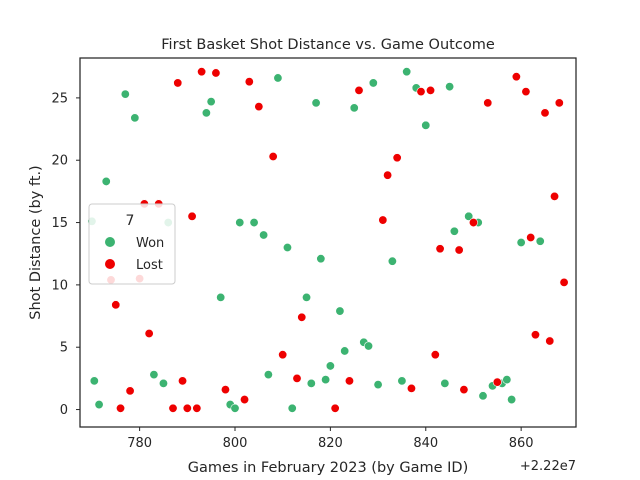 The height and width of the screenshot is (480, 640). Describe the element at coordinates (59, 98) in the screenshot. I see `y-tick-label: 25` at that location.